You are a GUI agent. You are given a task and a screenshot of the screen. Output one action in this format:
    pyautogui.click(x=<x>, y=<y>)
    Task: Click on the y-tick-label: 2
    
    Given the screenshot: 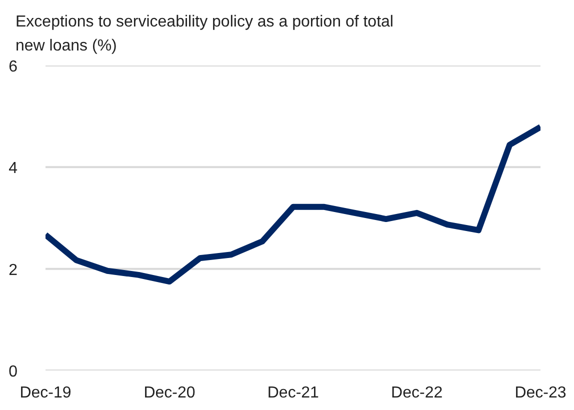 What is the action you would take?
    pyautogui.click(x=13, y=270)
    